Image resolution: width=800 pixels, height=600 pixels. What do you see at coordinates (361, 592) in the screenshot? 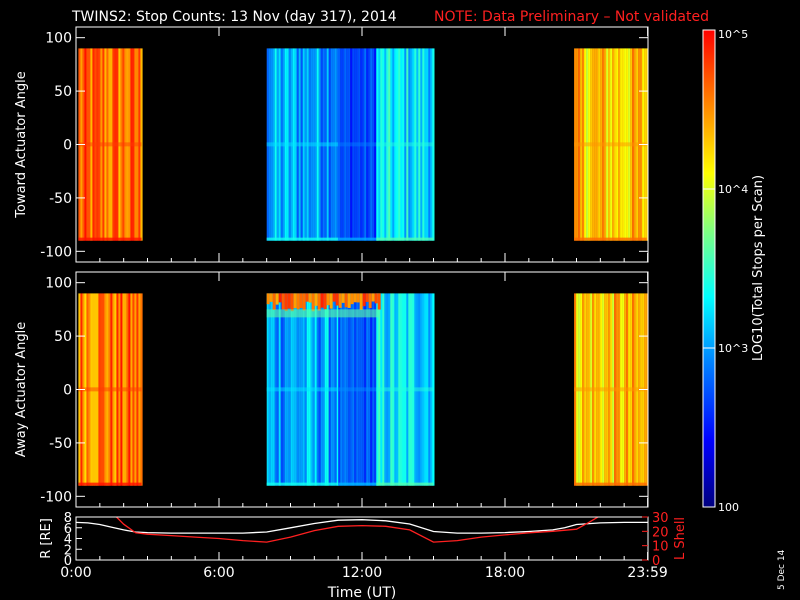
I see `x-axis-label: Time (UT)` at bounding box center [361, 592].